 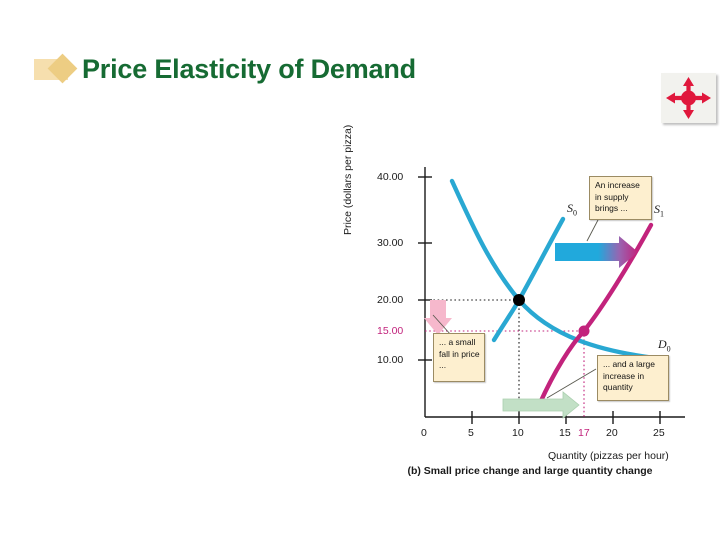 I want to click on curve-label-s1: S1, so click(x=659, y=210).